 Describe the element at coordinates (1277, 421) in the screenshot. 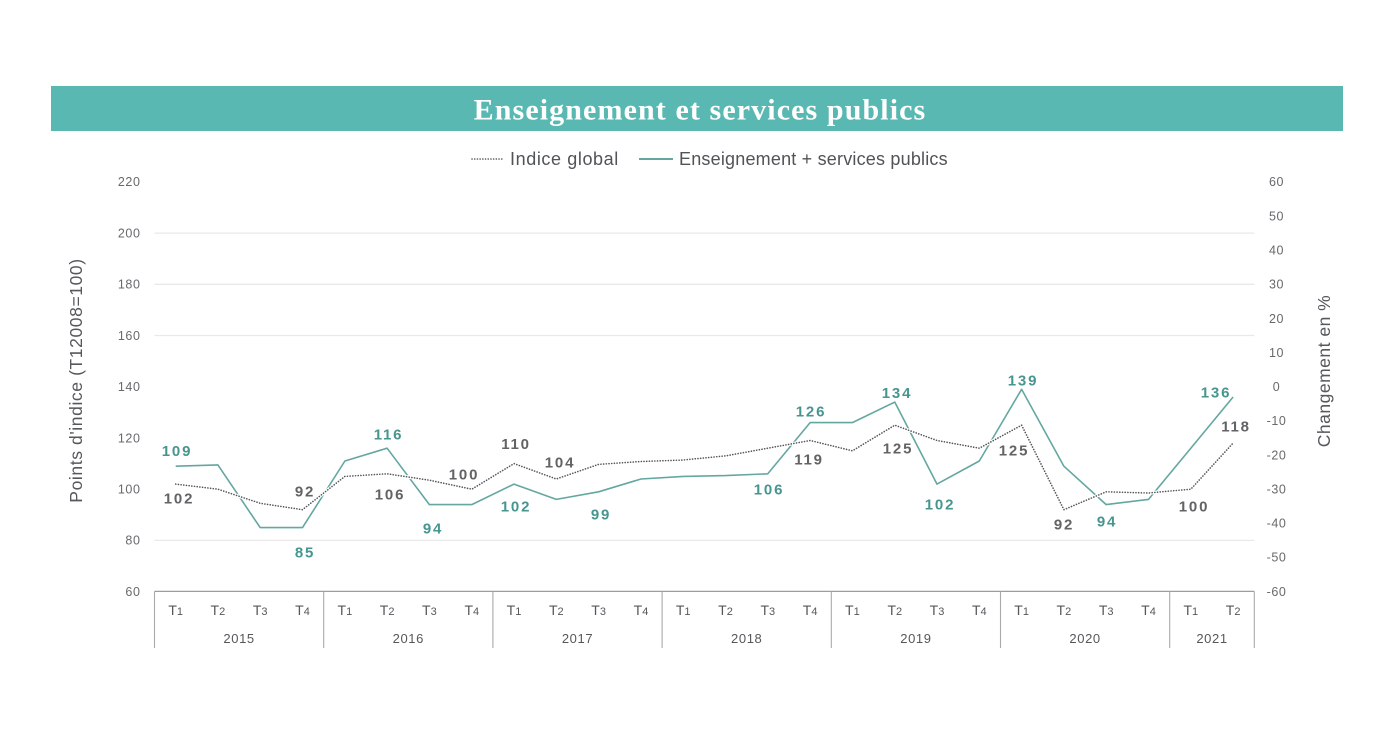

I see `svg-text: -10` at that location.